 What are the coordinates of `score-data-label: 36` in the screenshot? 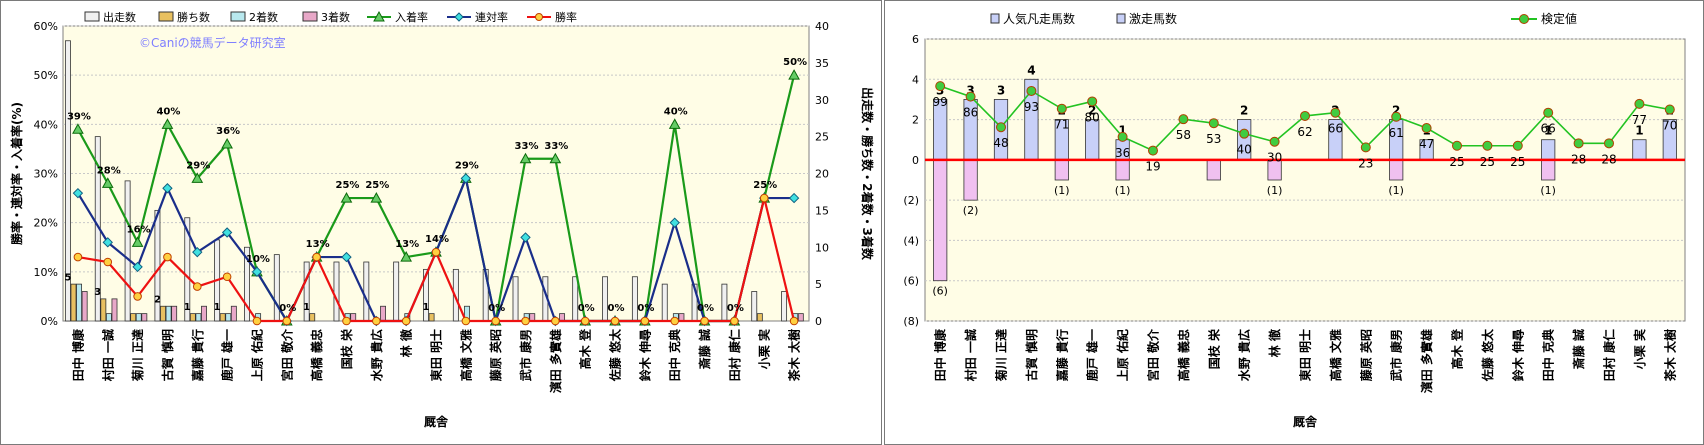 It's located at (1122, 153).